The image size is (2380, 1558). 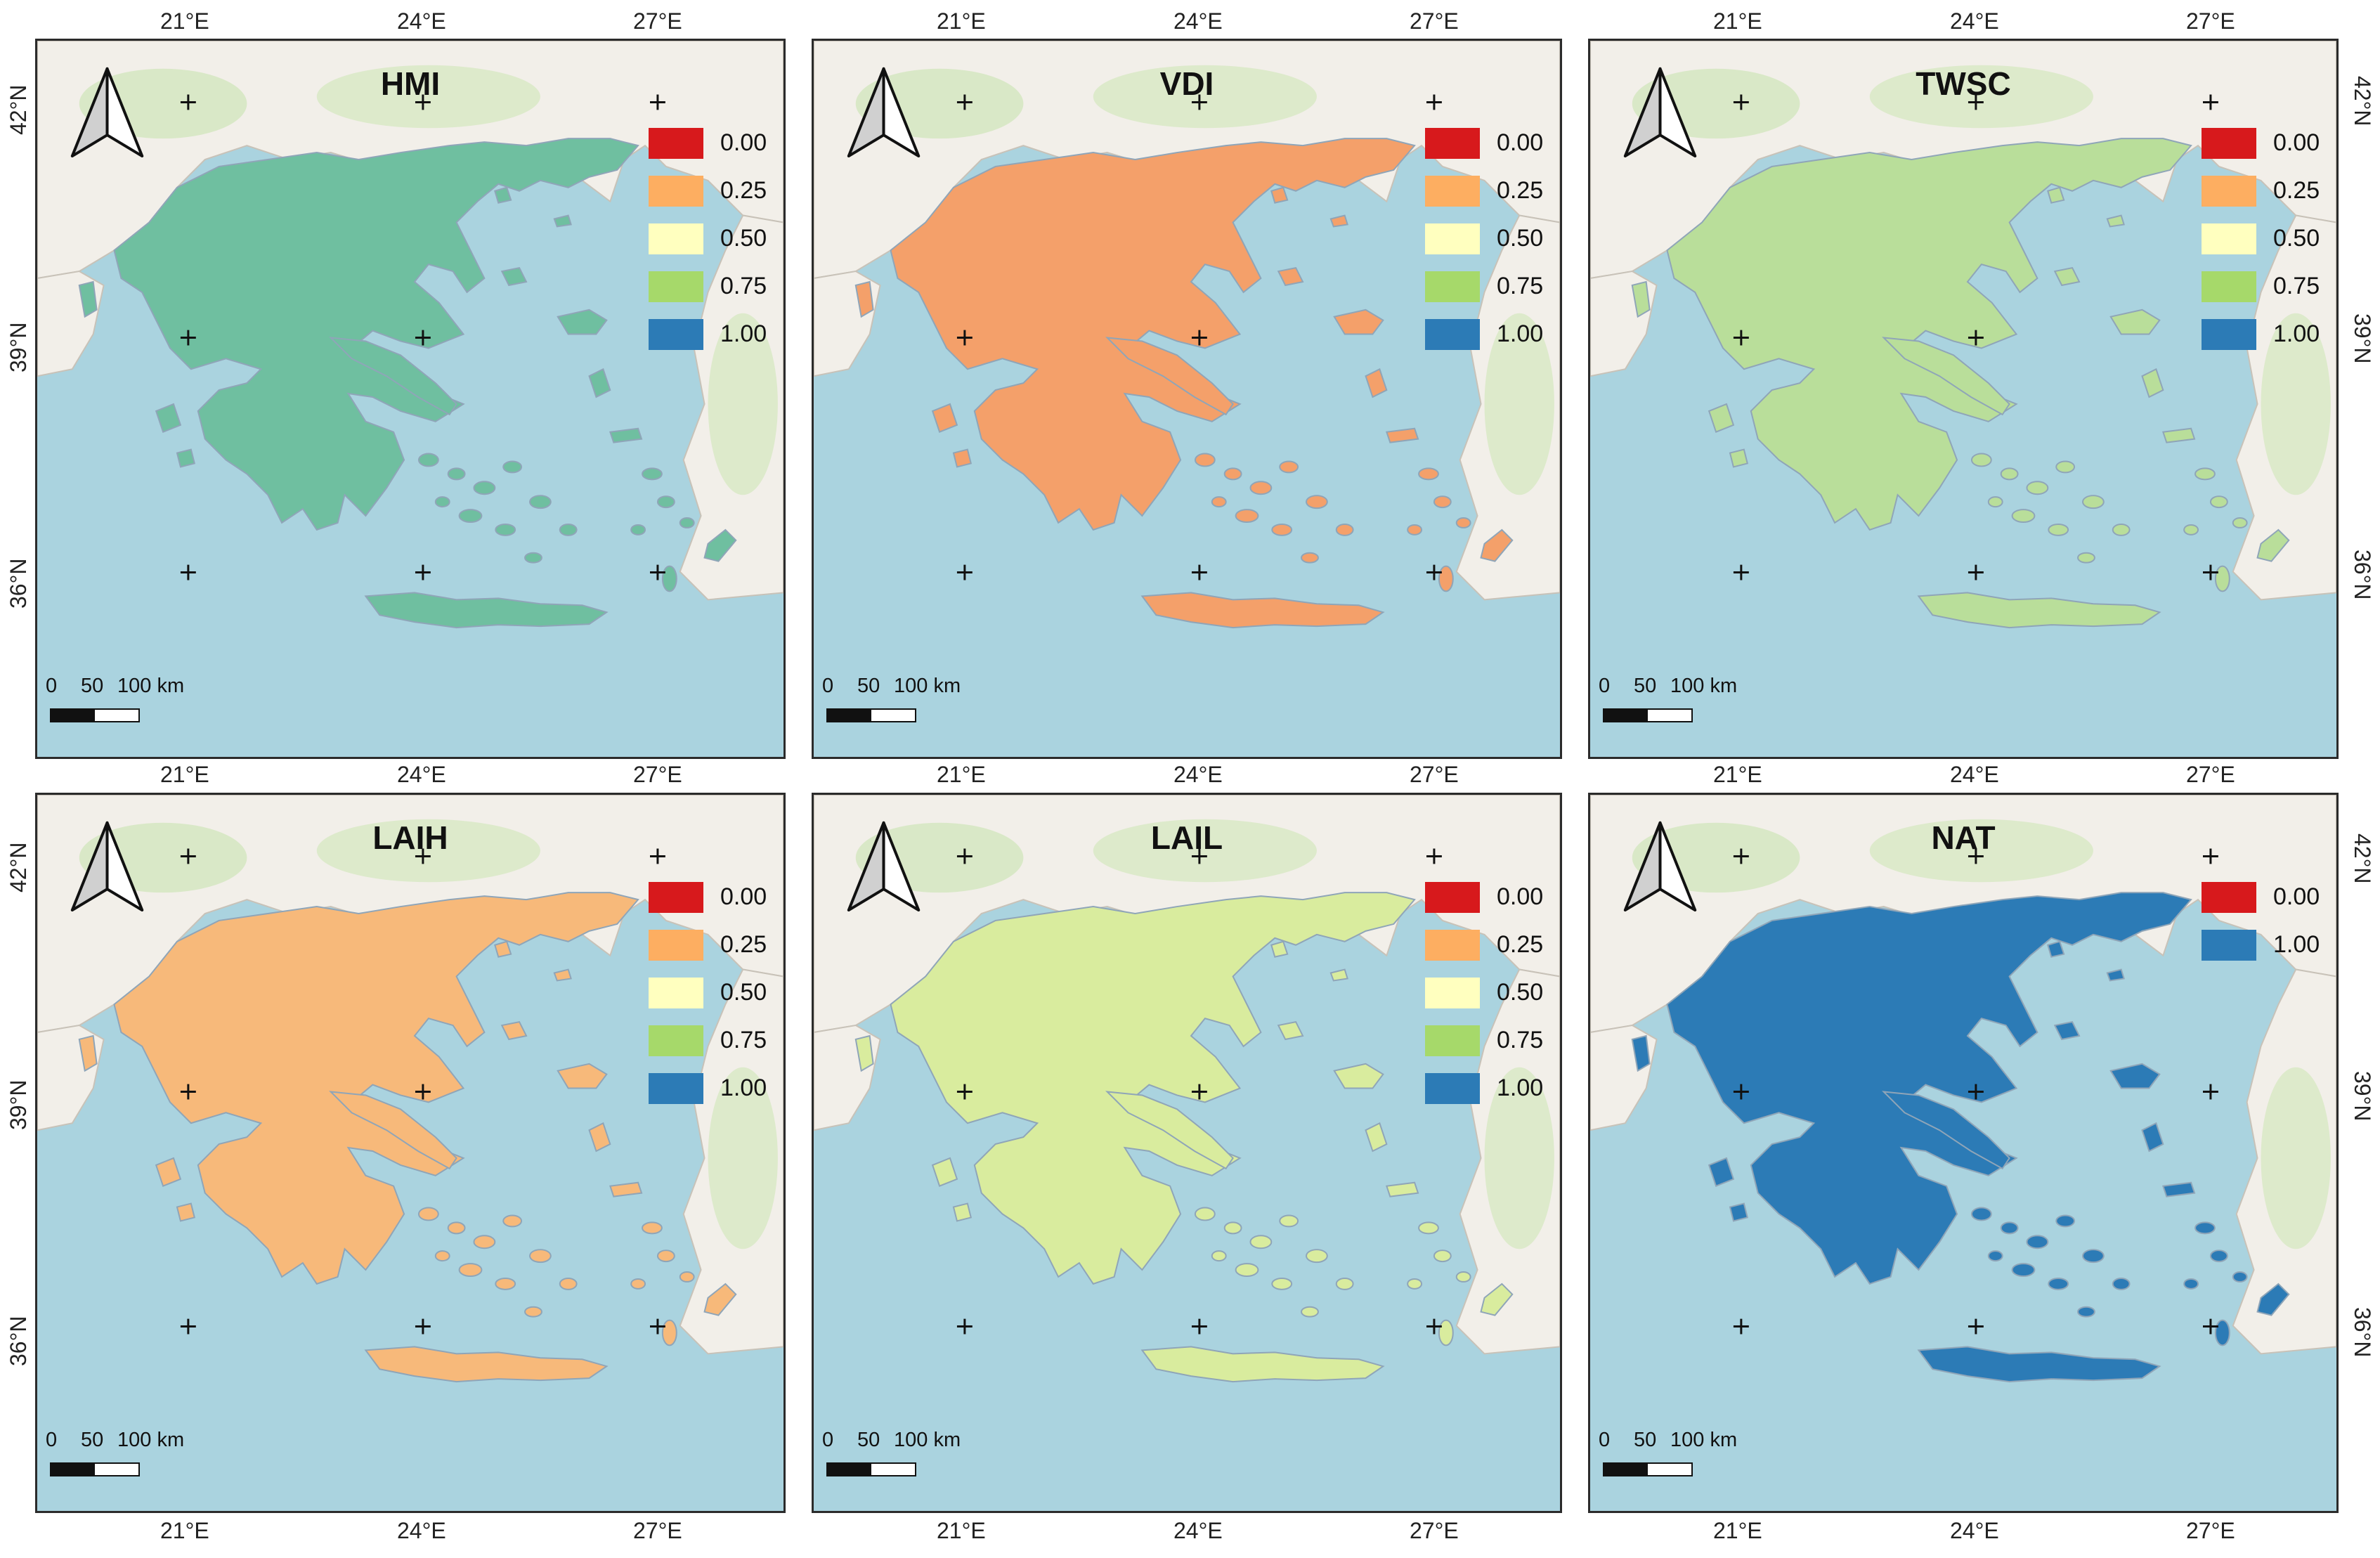 What do you see at coordinates (410, 84) in the screenshot?
I see `panel-title: HMI` at bounding box center [410, 84].